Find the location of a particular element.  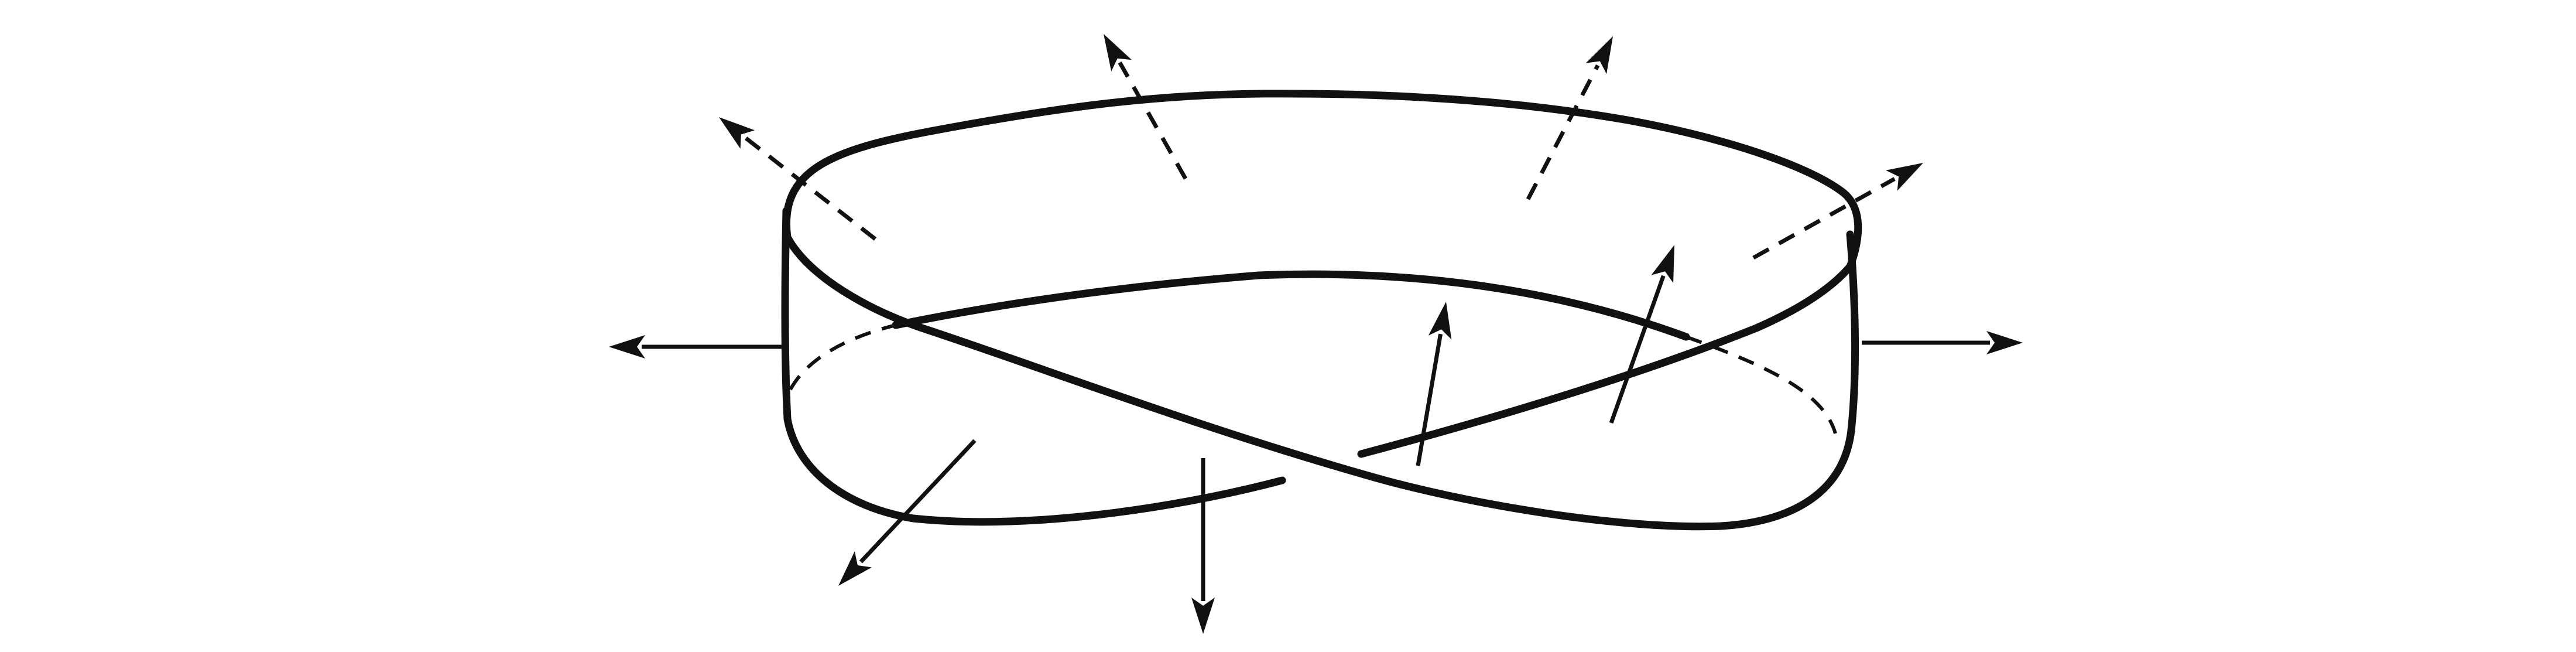

strip-bottom-left-edge is located at coordinates (1034, 470).